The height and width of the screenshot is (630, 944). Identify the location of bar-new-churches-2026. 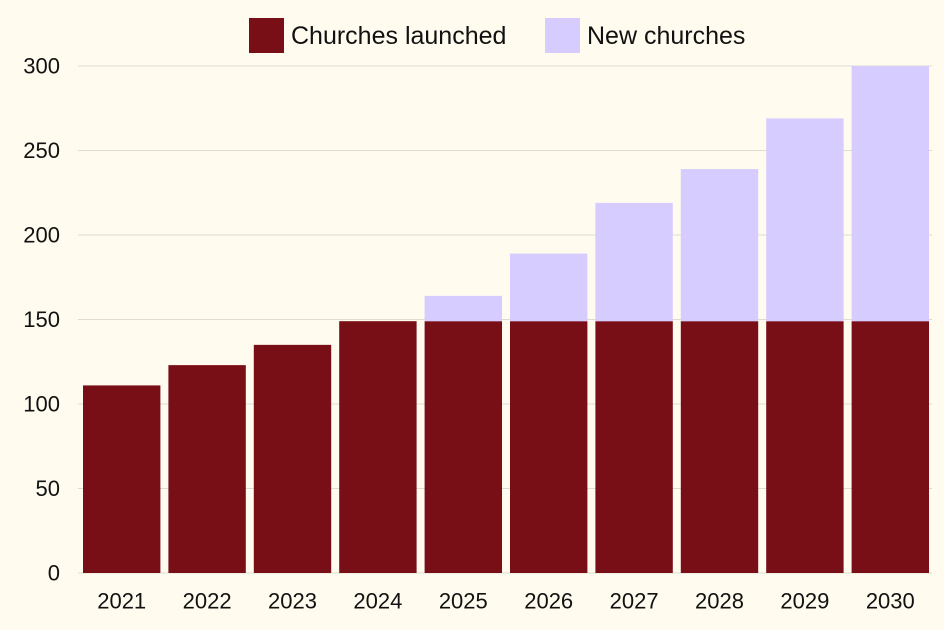
(549, 287).